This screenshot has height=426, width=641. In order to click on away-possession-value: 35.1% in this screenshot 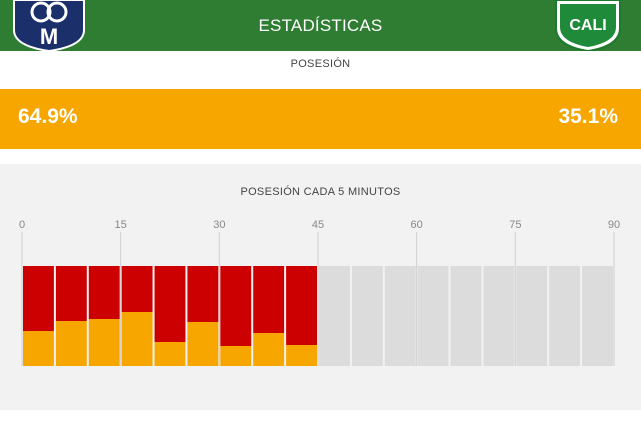, I will do `click(588, 116)`.